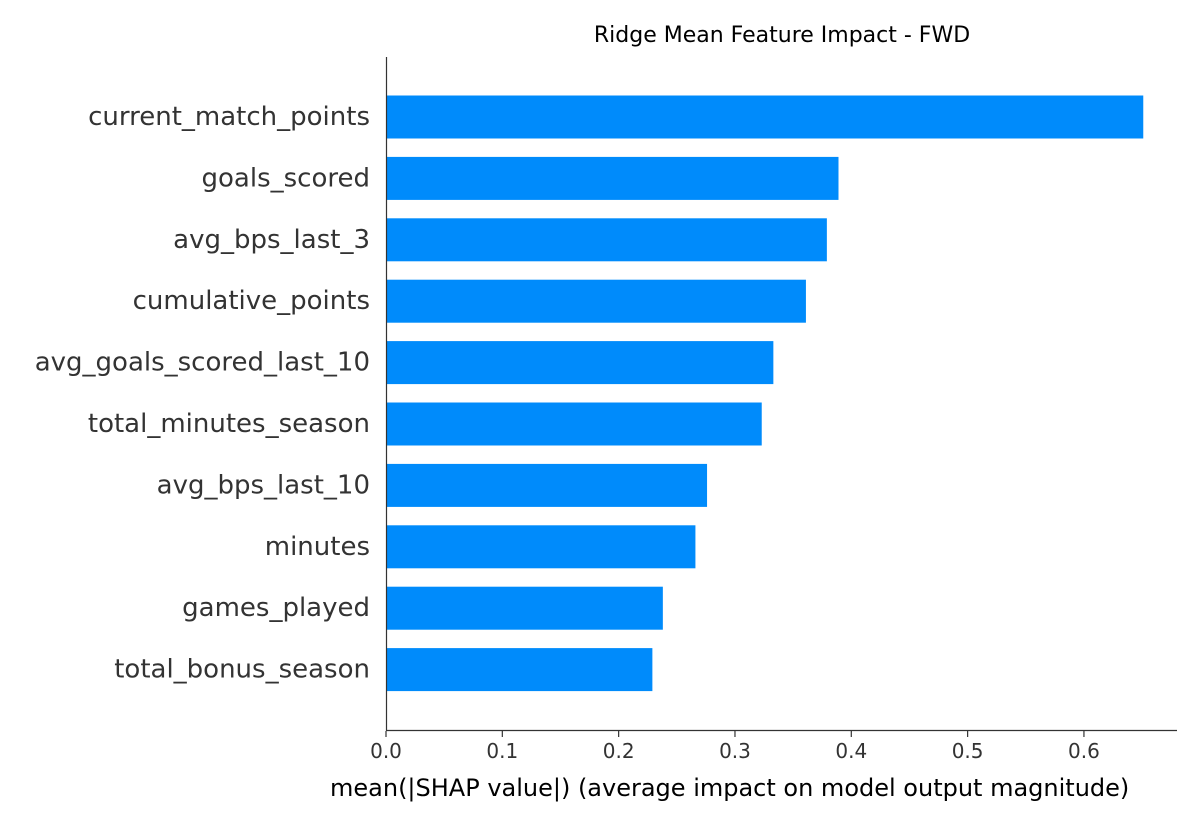 This screenshot has height=825, width=1200. Describe the element at coordinates (851, 751) in the screenshot. I see `x-tick-label: 0.4` at that location.